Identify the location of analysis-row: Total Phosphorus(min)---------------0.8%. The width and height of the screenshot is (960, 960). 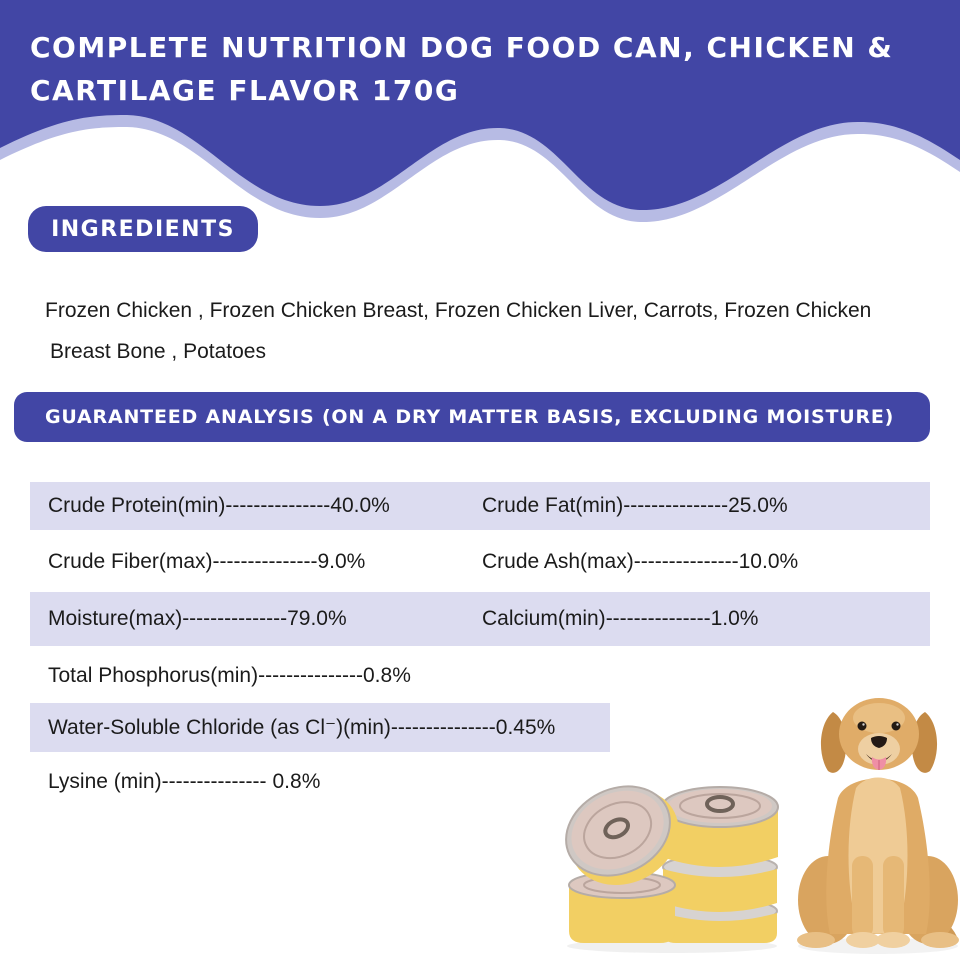
(480, 676).